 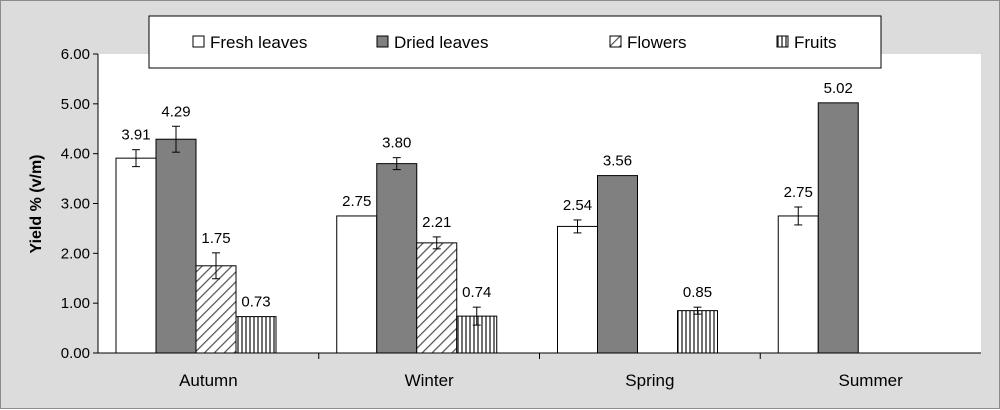 What do you see at coordinates (75, 154) in the screenshot?
I see `y-tick-label: 4.00` at bounding box center [75, 154].